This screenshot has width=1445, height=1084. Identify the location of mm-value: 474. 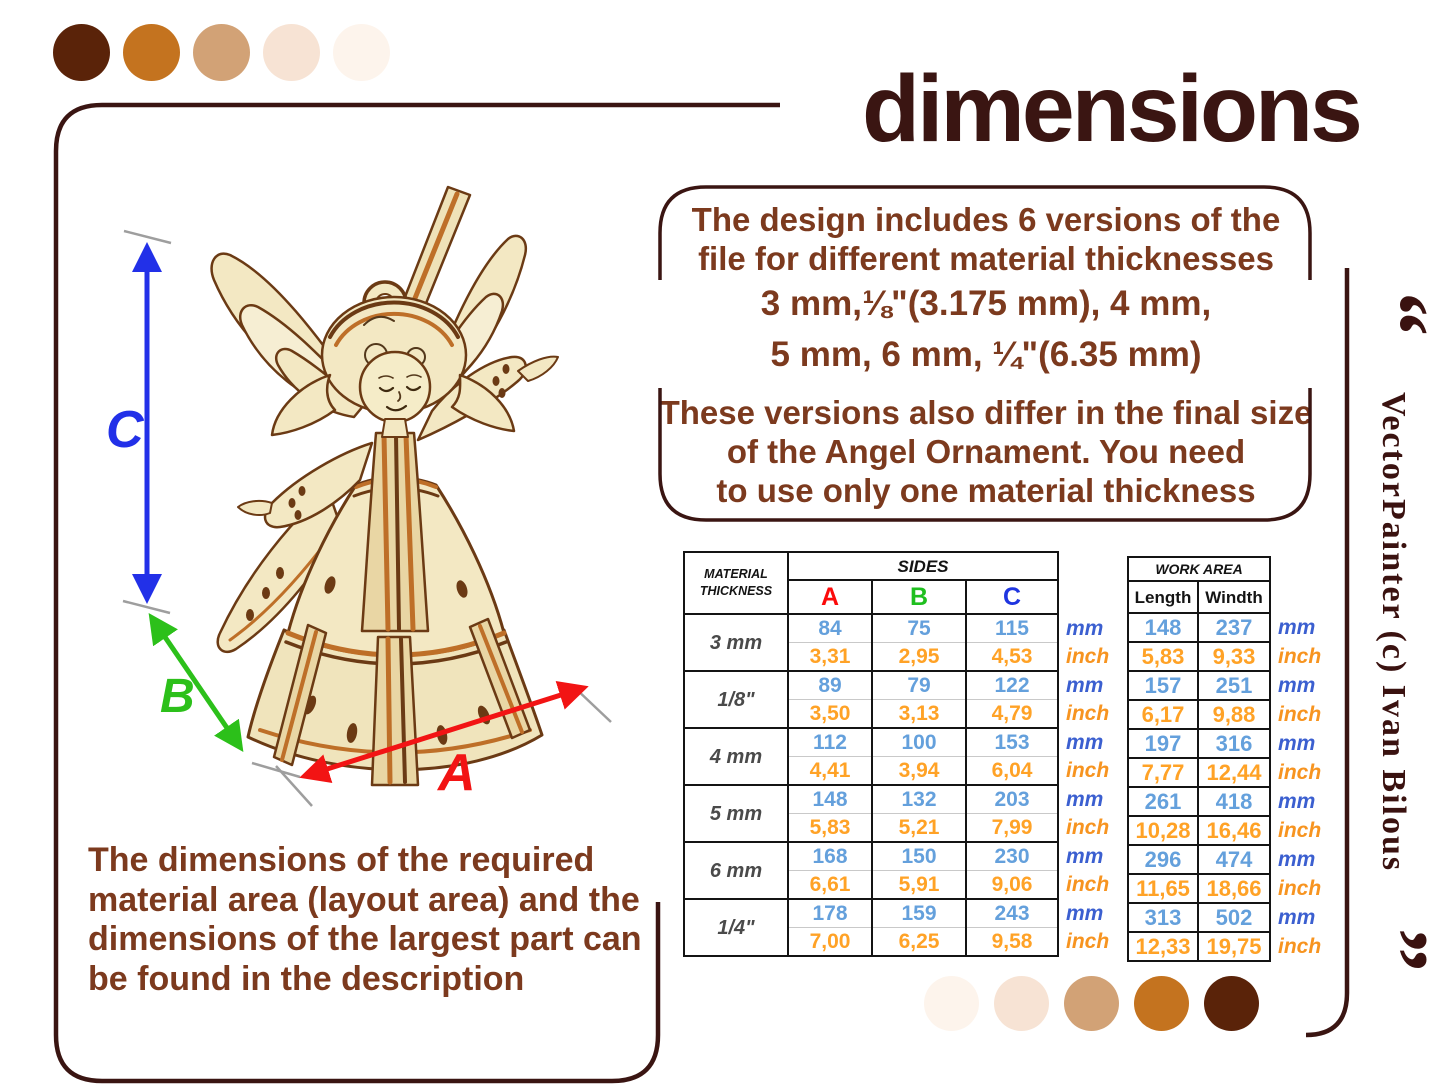
(1234, 859).